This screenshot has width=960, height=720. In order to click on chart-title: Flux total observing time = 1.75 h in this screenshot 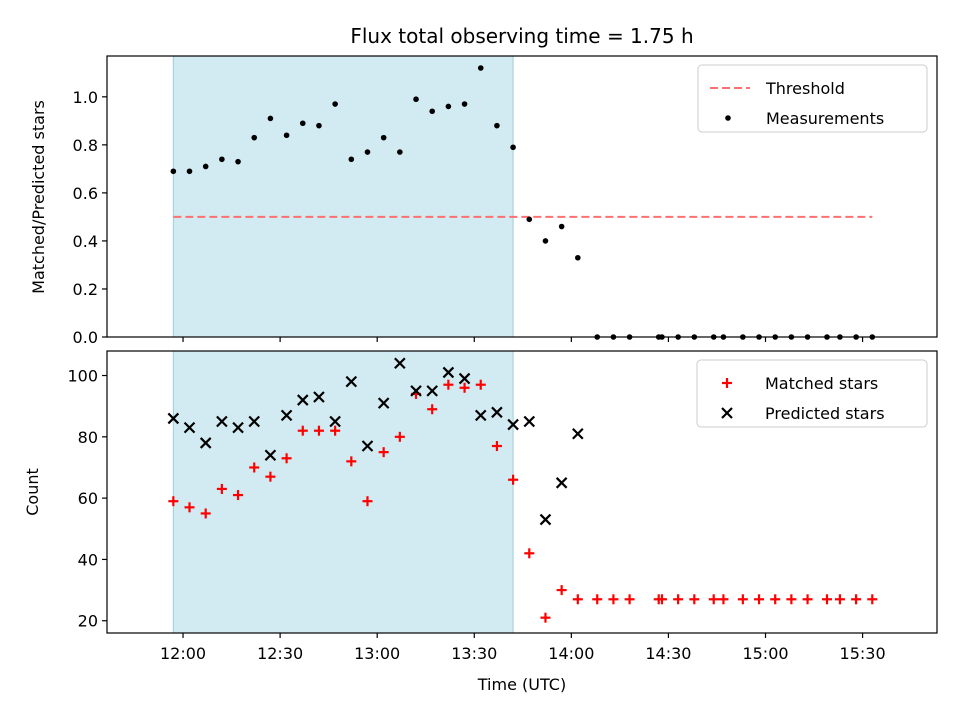, I will do `click(521, 36)`.